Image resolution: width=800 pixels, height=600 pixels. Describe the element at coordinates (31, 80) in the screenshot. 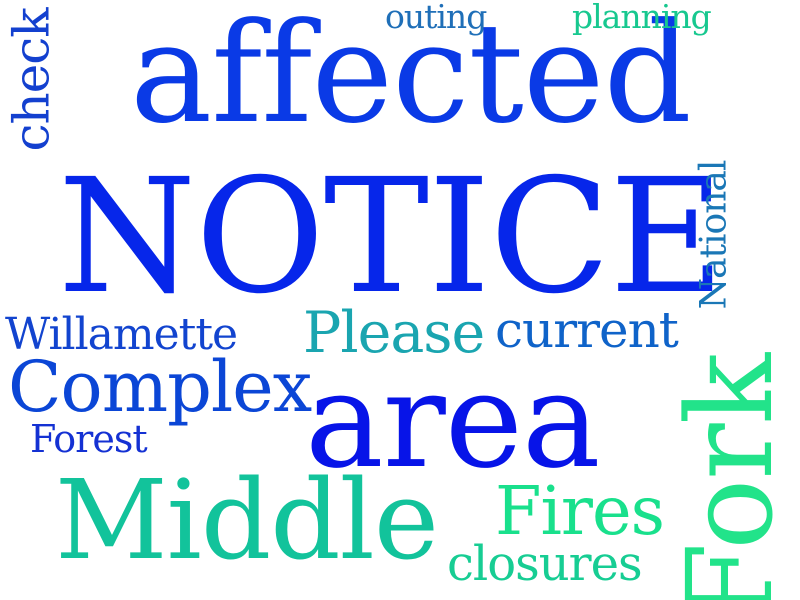

I see `word-check: check` at that location.